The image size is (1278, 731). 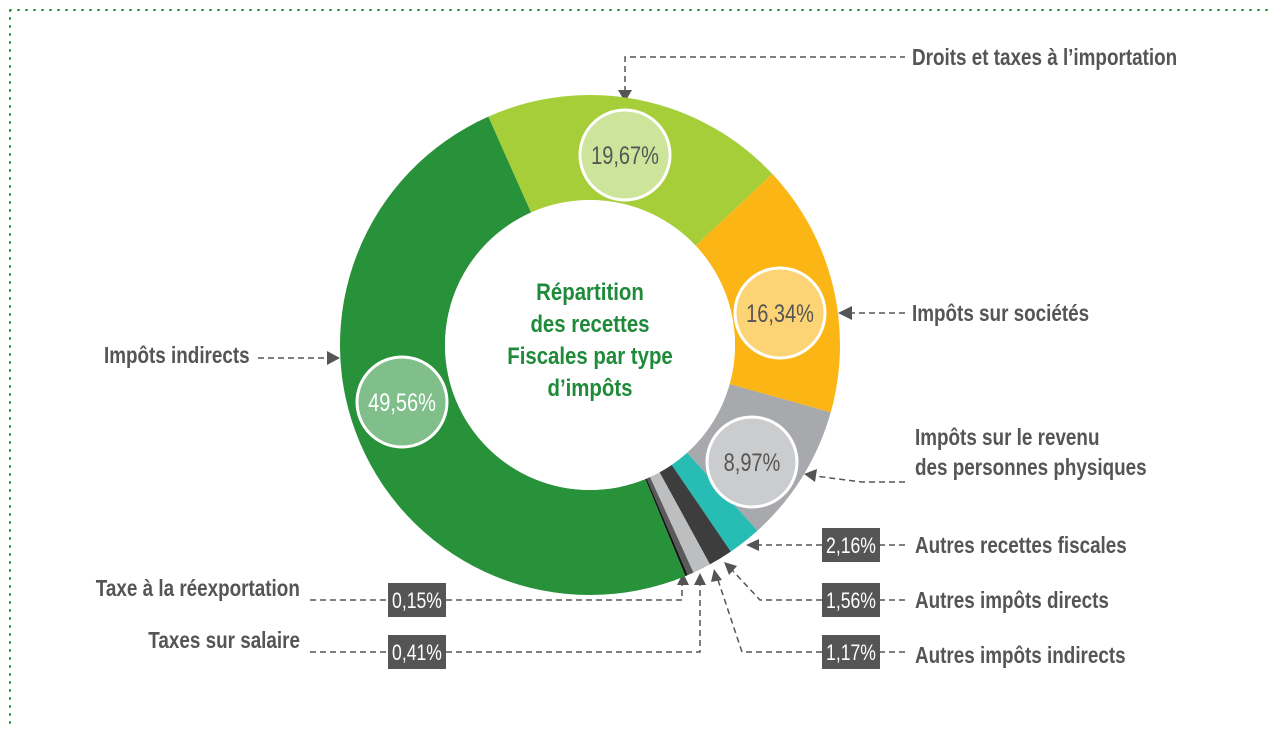 What do you see at coordinates (1020, 655) in the screenshot?
I see `category-label: Autres impôts indirects` at bounding box center [1020, 655].